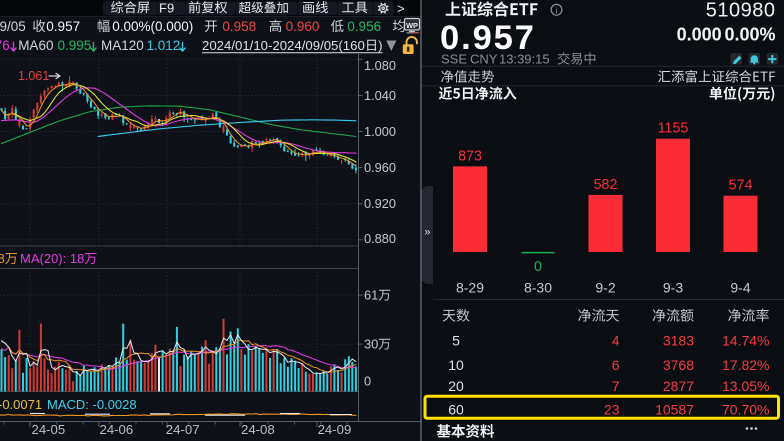 The image size is (784, 441). I want to click on svg-text: 24-09, so click(335, 429).